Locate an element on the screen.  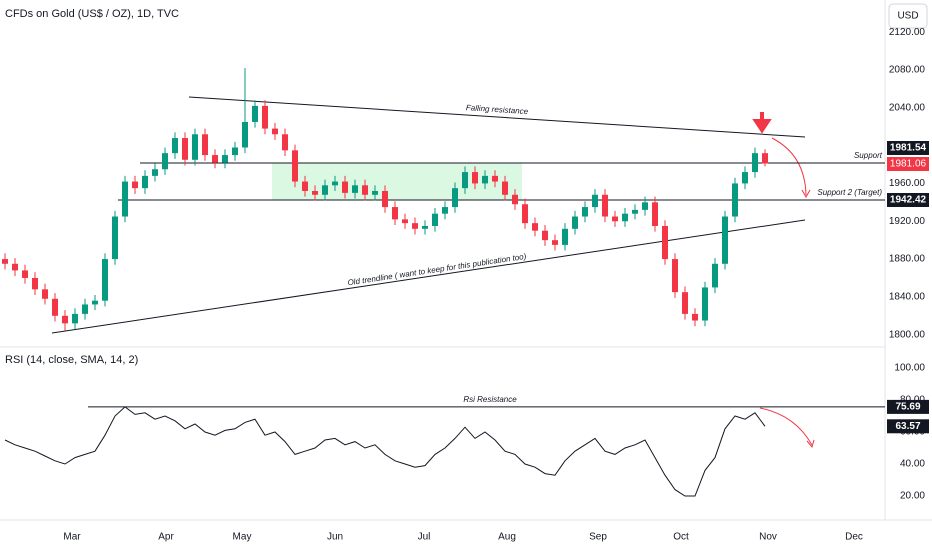
x-tick-label: Oct is located at coordinates (681, 537).